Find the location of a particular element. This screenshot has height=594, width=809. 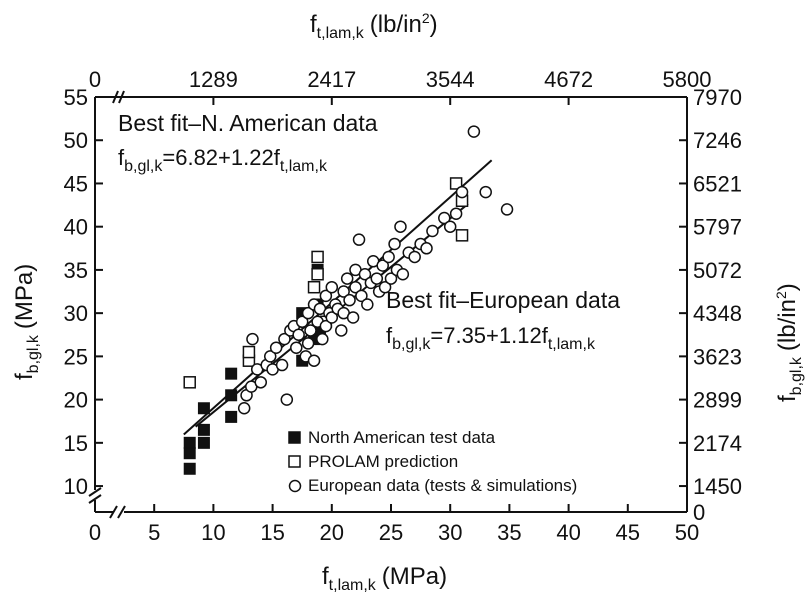

top-title-sub: t,lam,k is located at coordinates (341, 33).